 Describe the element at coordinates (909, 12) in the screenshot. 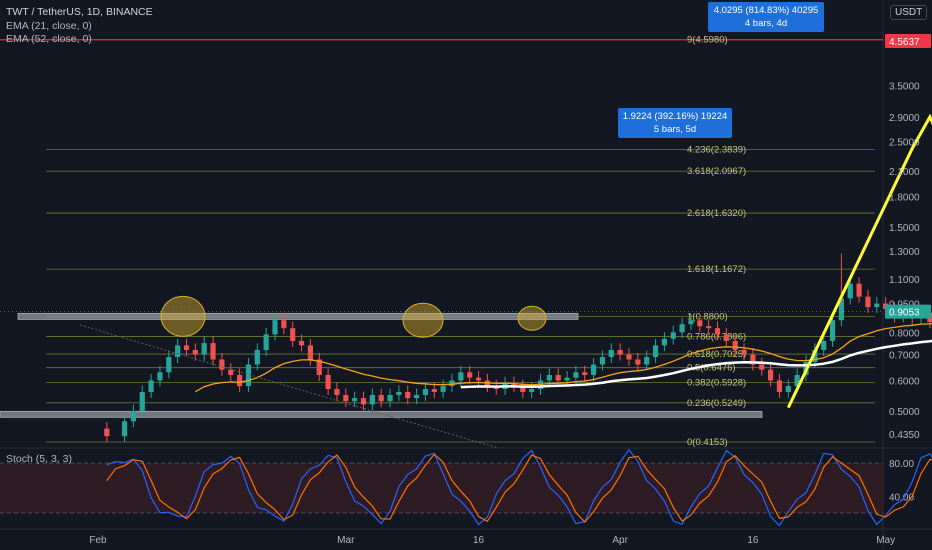

I see `currency-button: USDT` at that location.